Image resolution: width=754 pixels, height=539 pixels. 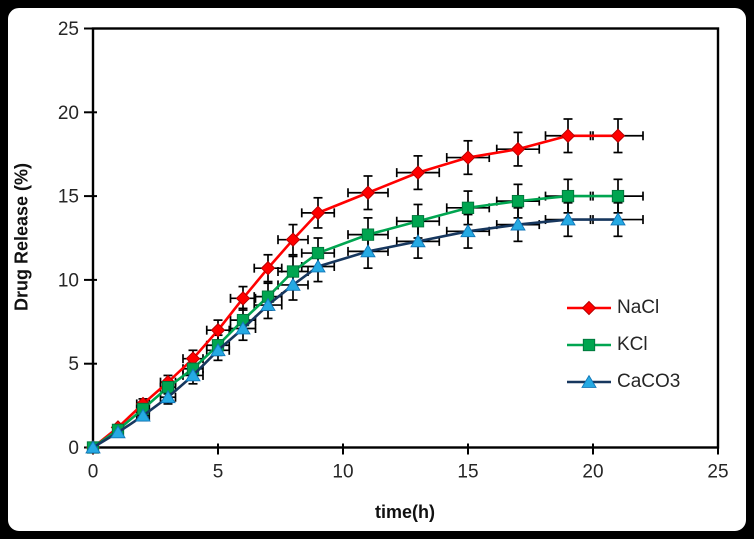 I want to click on kcl-line-marker-icon, so click(x=589, y=344).